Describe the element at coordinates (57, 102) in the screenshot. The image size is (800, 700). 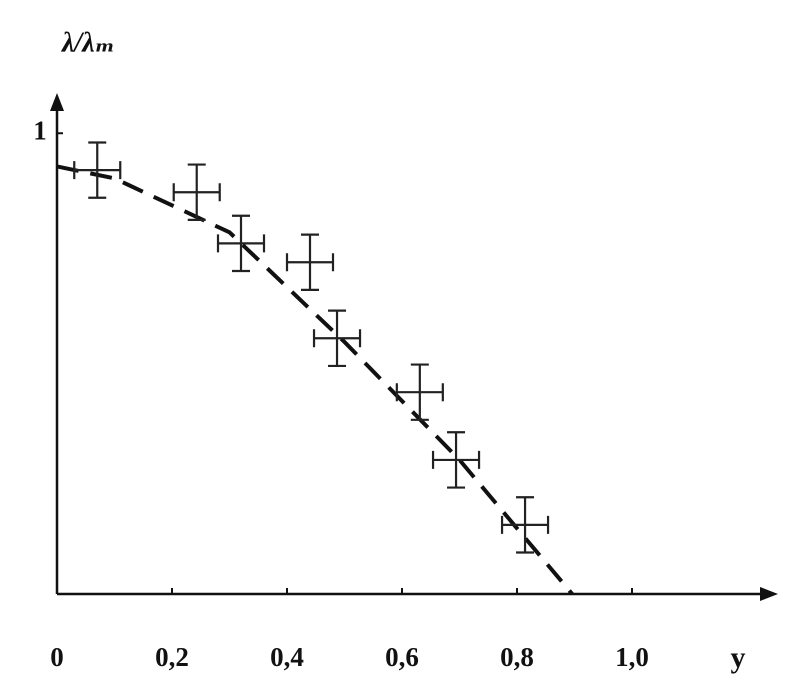
I see `y-axis-arrow` at that location.